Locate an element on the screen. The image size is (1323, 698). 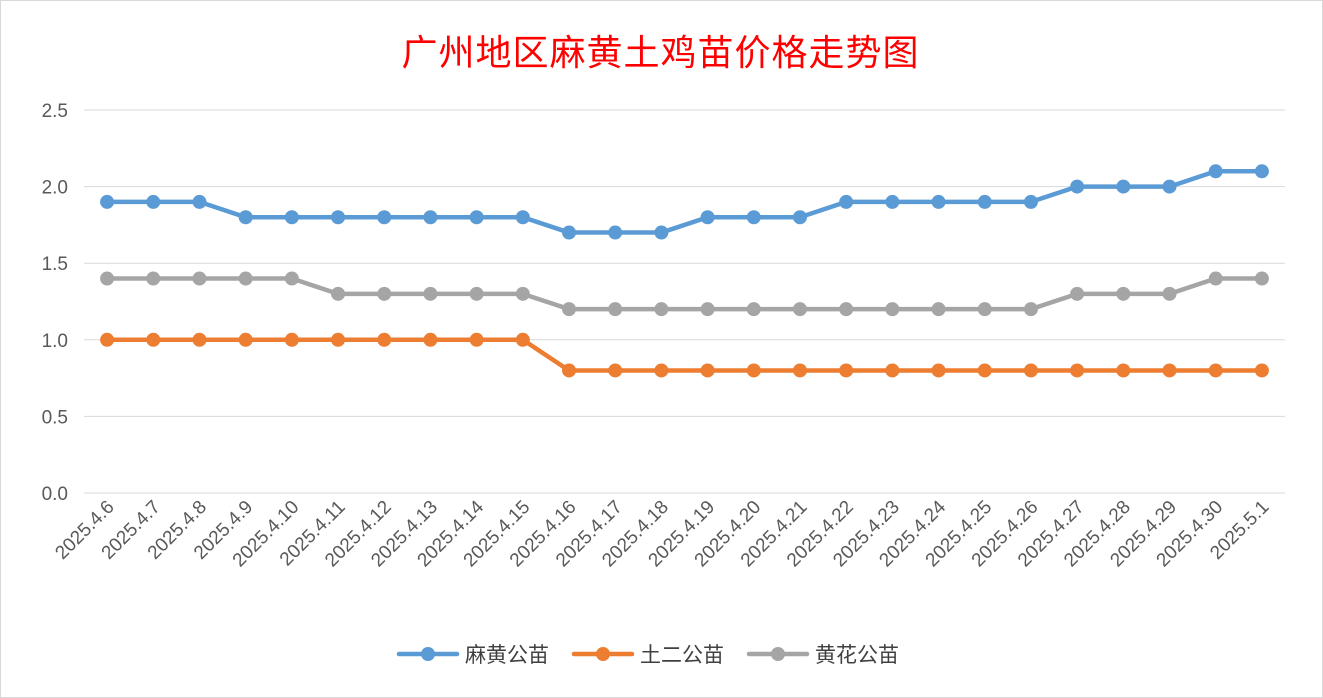
y-tick-label: 1.5 is located at coordinates (55, 264).